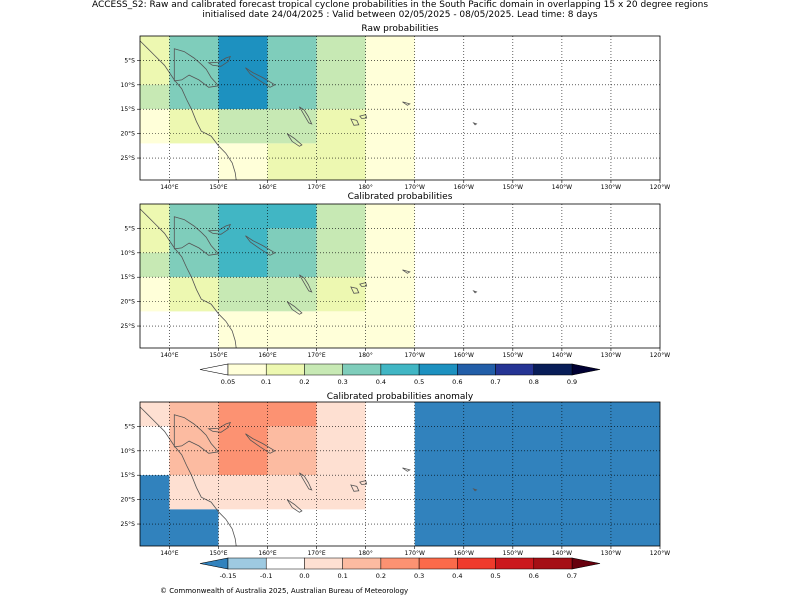 The image size is (800, 600). Describe the element at coordinates (304, 576) in the screenshot. I see `colorbar-tick-label: 0.0` at that location.